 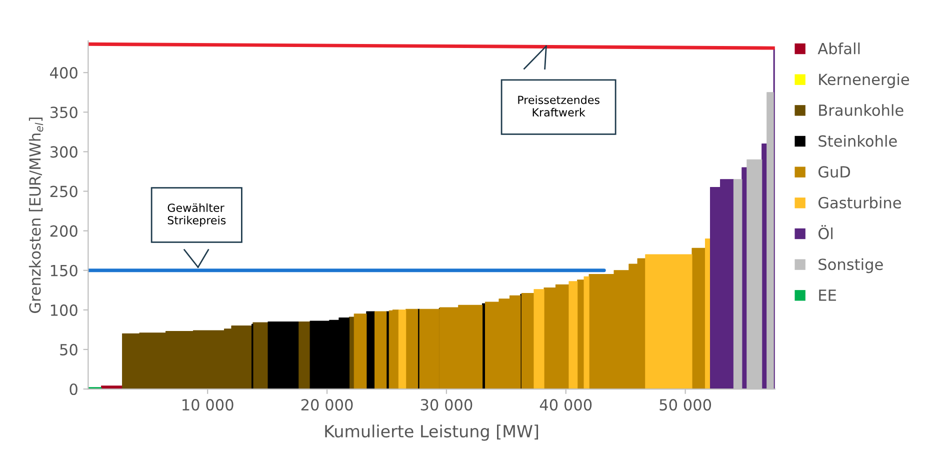 I want to click on legend-label: Steinkohle, so click(x=857, y=141).